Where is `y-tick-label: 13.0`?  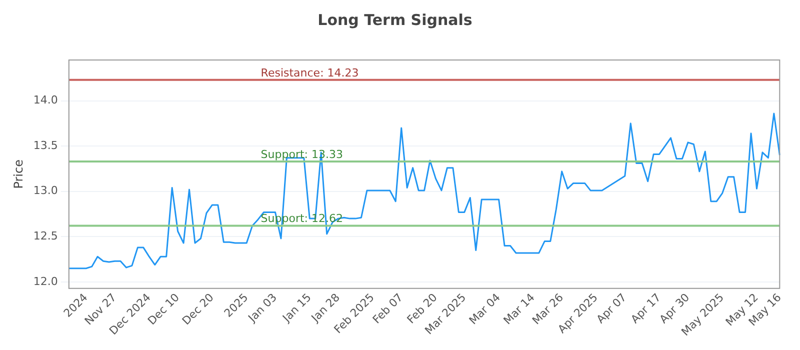 y-tick-label: 13.0 is located at coordinates (45, 191).